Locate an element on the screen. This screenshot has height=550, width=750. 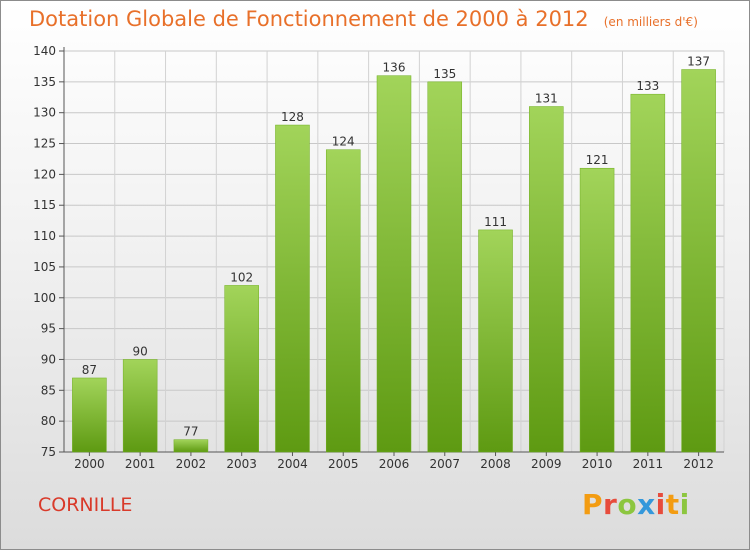
bar-2004 is located at coordinates (292, 288).